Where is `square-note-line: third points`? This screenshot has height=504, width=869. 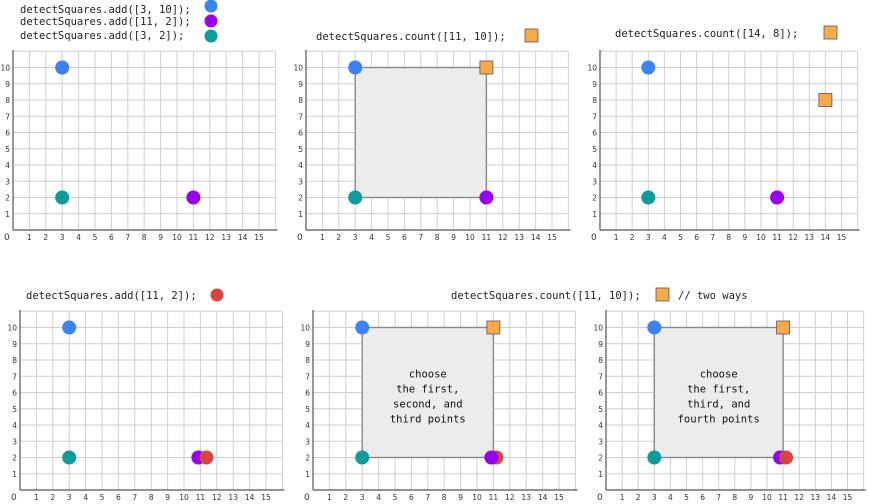
square-note-line: third points is located at coordinates (428, 420).